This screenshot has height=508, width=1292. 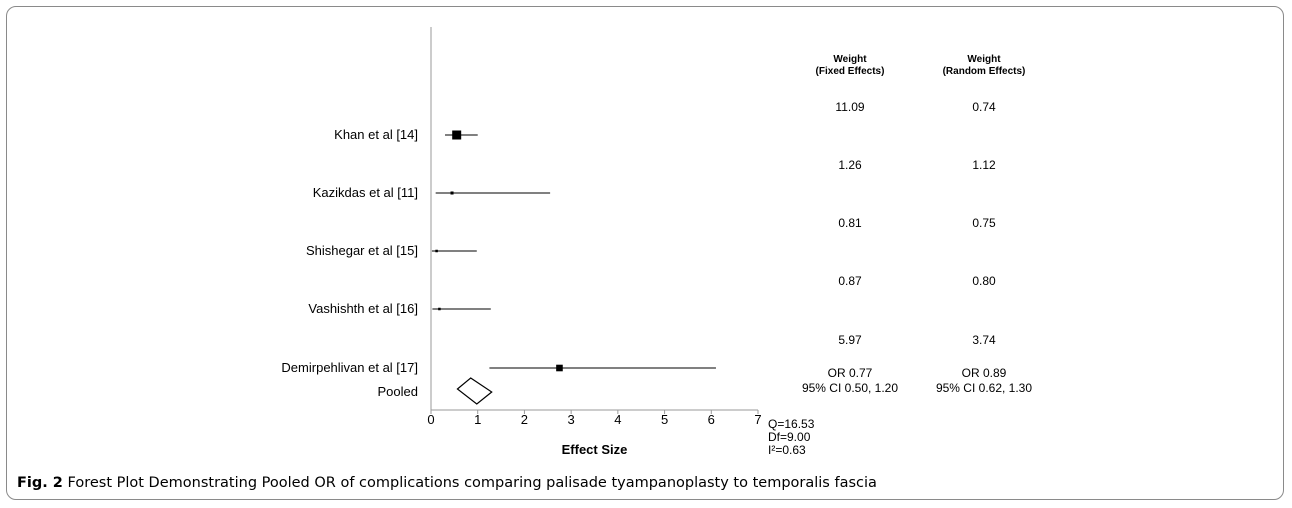 What do you see at coordinates (984, 373) in the screenshot?
I see `pooled-random-or: OR 0.89` at bounding box center [984, 373].